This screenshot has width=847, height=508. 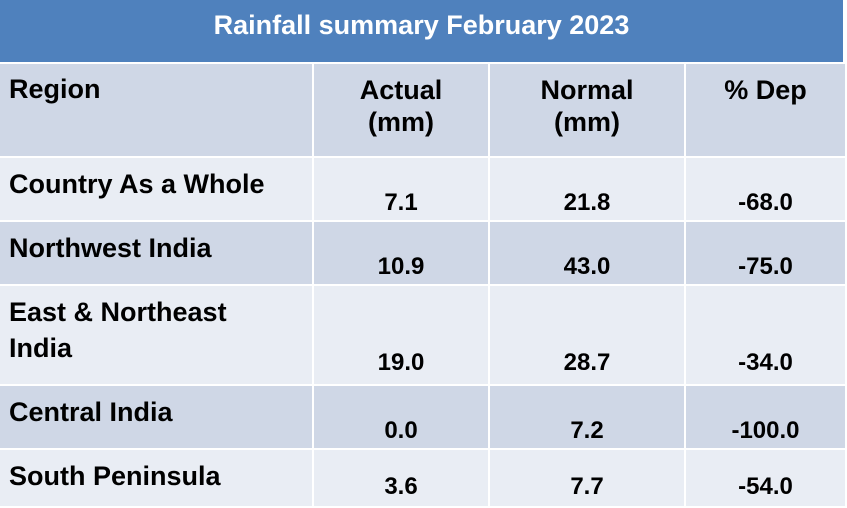 I want to click on header-normal-line2: (mm), so click(x=587, y=122).